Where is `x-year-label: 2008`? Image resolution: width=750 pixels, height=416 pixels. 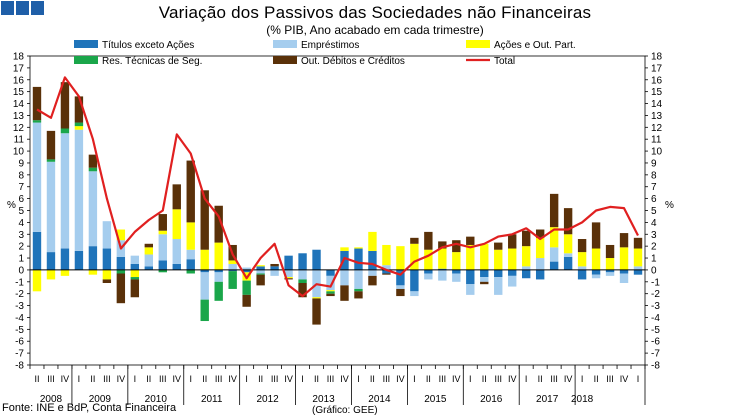
x-year-label: 2008 is located at coordinates (51, 399).